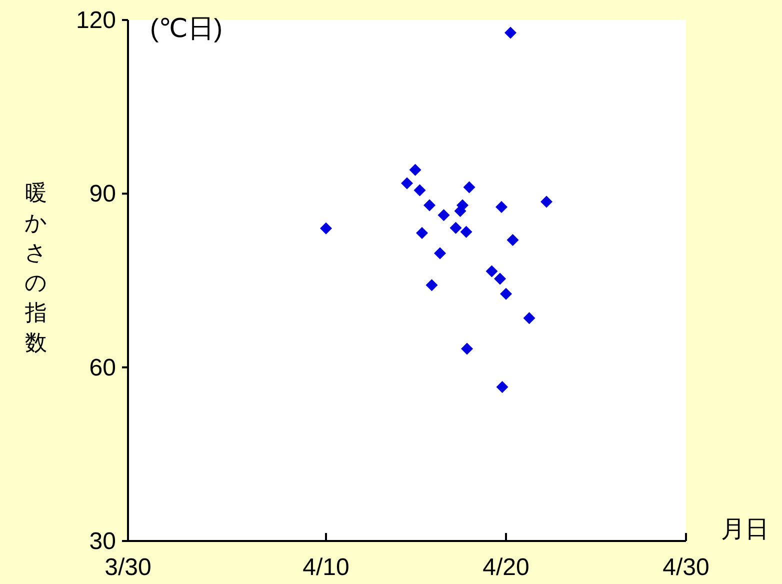 This screenshot has width=782, height=584. I want to click on x-axis-title: 月日, so click(745, 529).